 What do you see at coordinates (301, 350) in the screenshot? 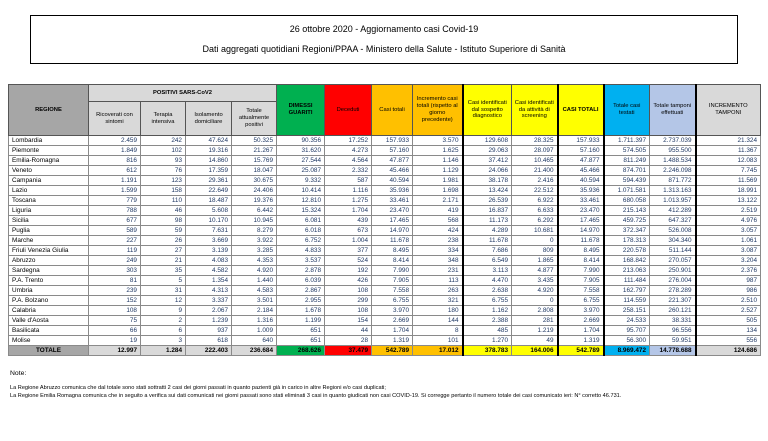
I see `total-cell: 268.626` at bounding box center [301, 350].